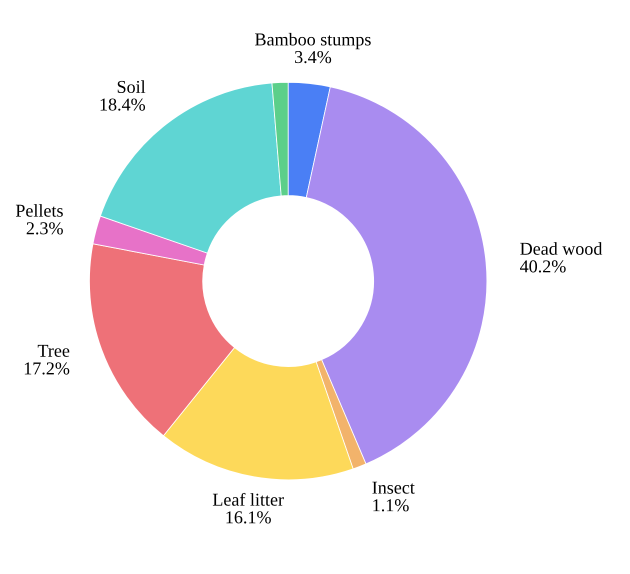  Describe the element at coordinates (313, 41) in the screenshot. I see `slice-label: Bamboo stumps` at that location.